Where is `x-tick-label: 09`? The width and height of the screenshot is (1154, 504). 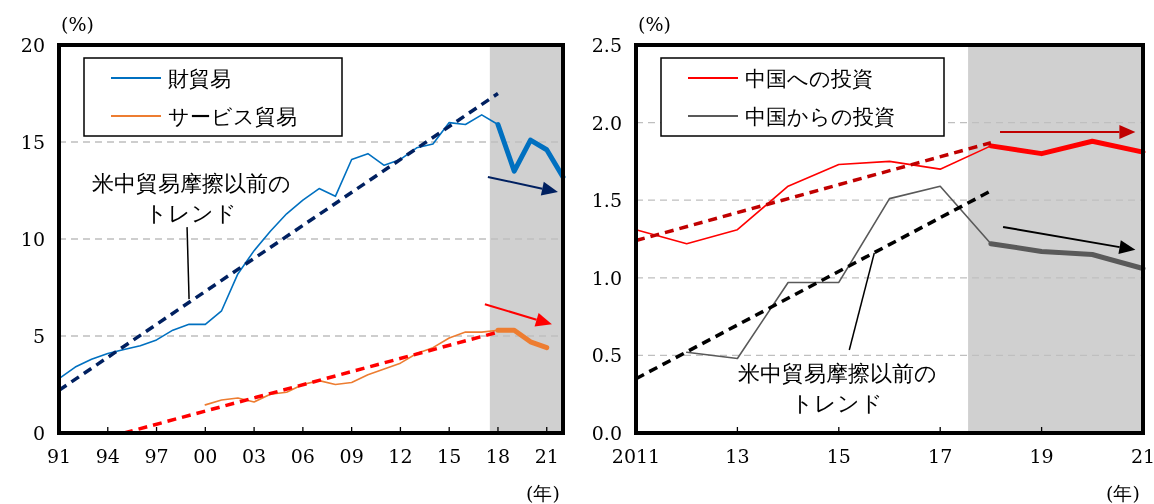 x-tick-label: 09 is located at coordinates (351, 456).